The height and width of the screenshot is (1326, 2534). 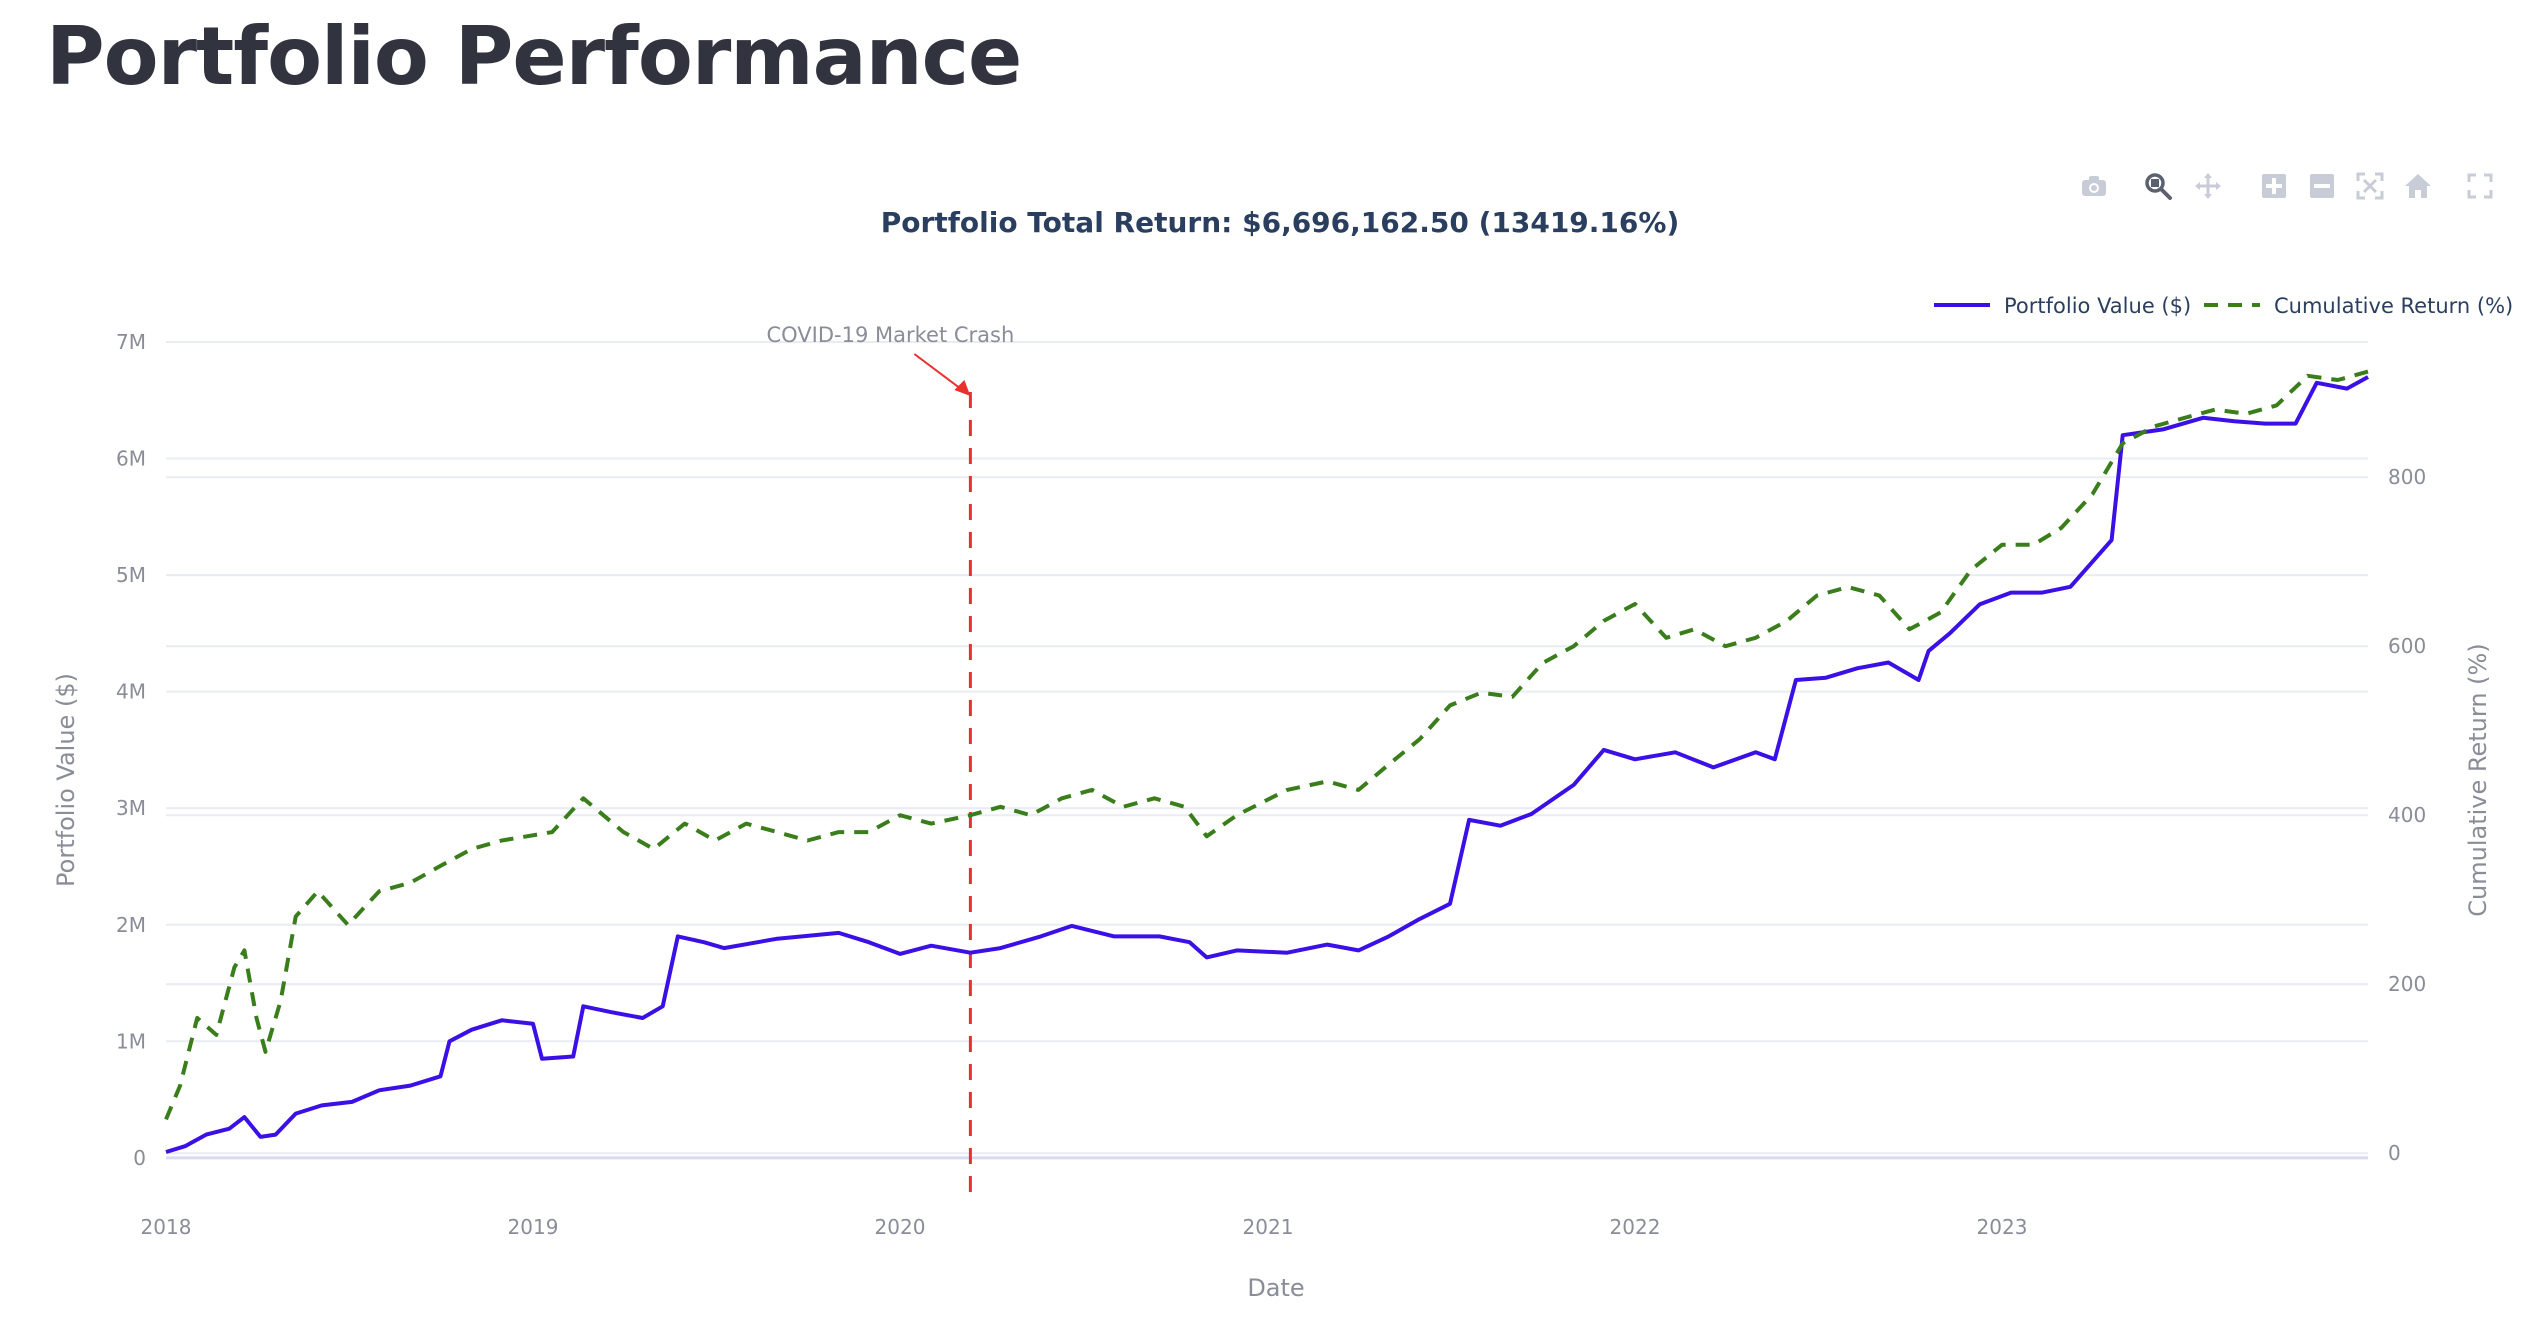 I want to click on pan-icon, so click(x=2208, y=186).